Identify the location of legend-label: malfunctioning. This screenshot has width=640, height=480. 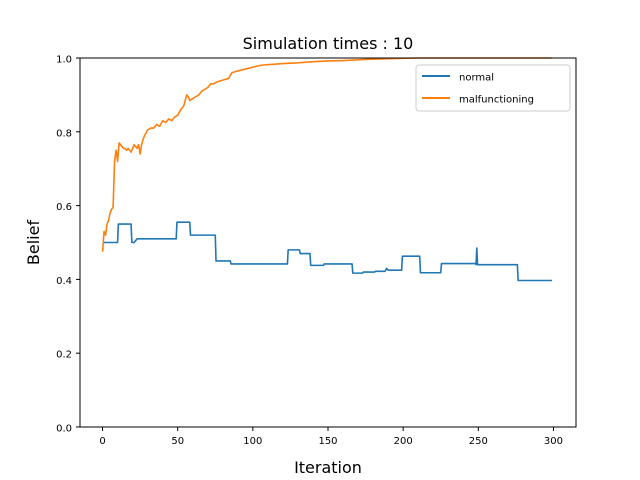
(496, 100).